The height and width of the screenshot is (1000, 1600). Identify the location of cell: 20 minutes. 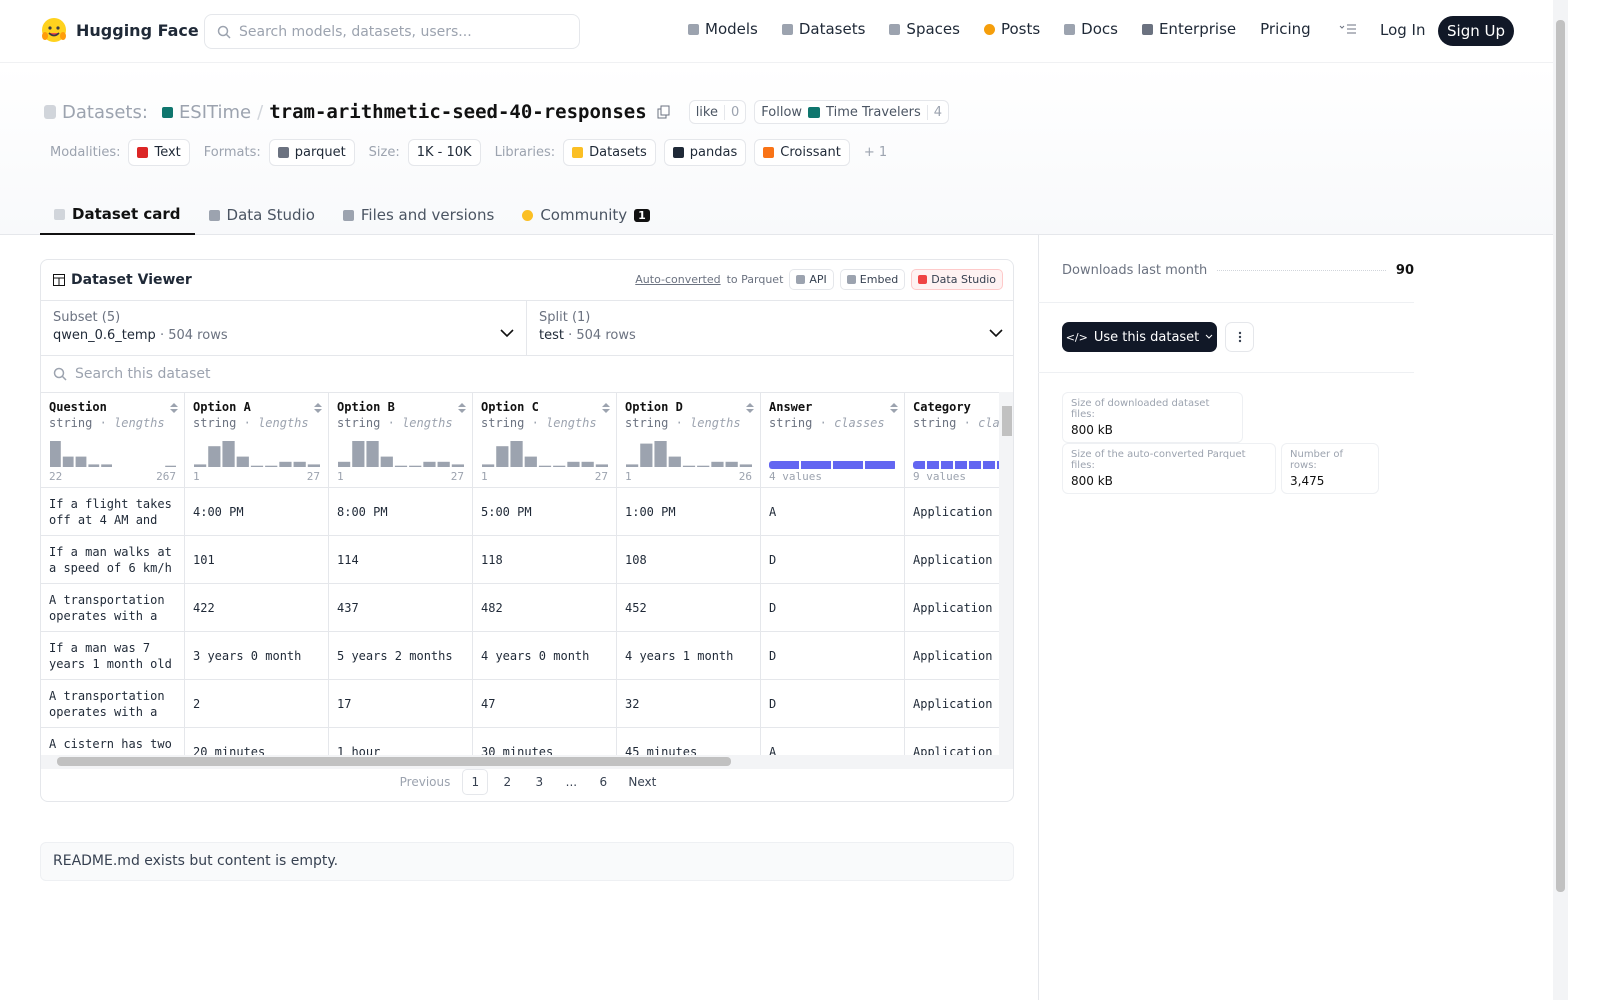
(256, 742).